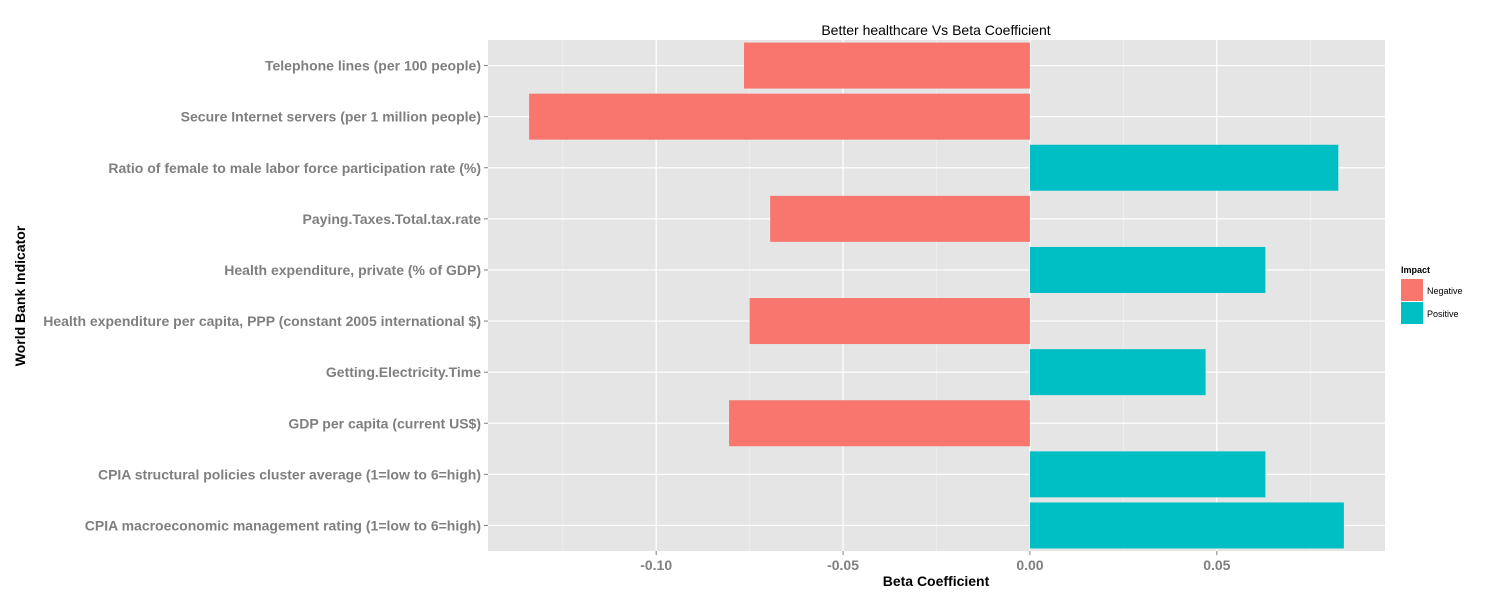 The width and height of the screenshot is (1500, 605). I want to click on x-axis-ticks: -0.10 -0.05 0.00 0.05, so click(935, 562).